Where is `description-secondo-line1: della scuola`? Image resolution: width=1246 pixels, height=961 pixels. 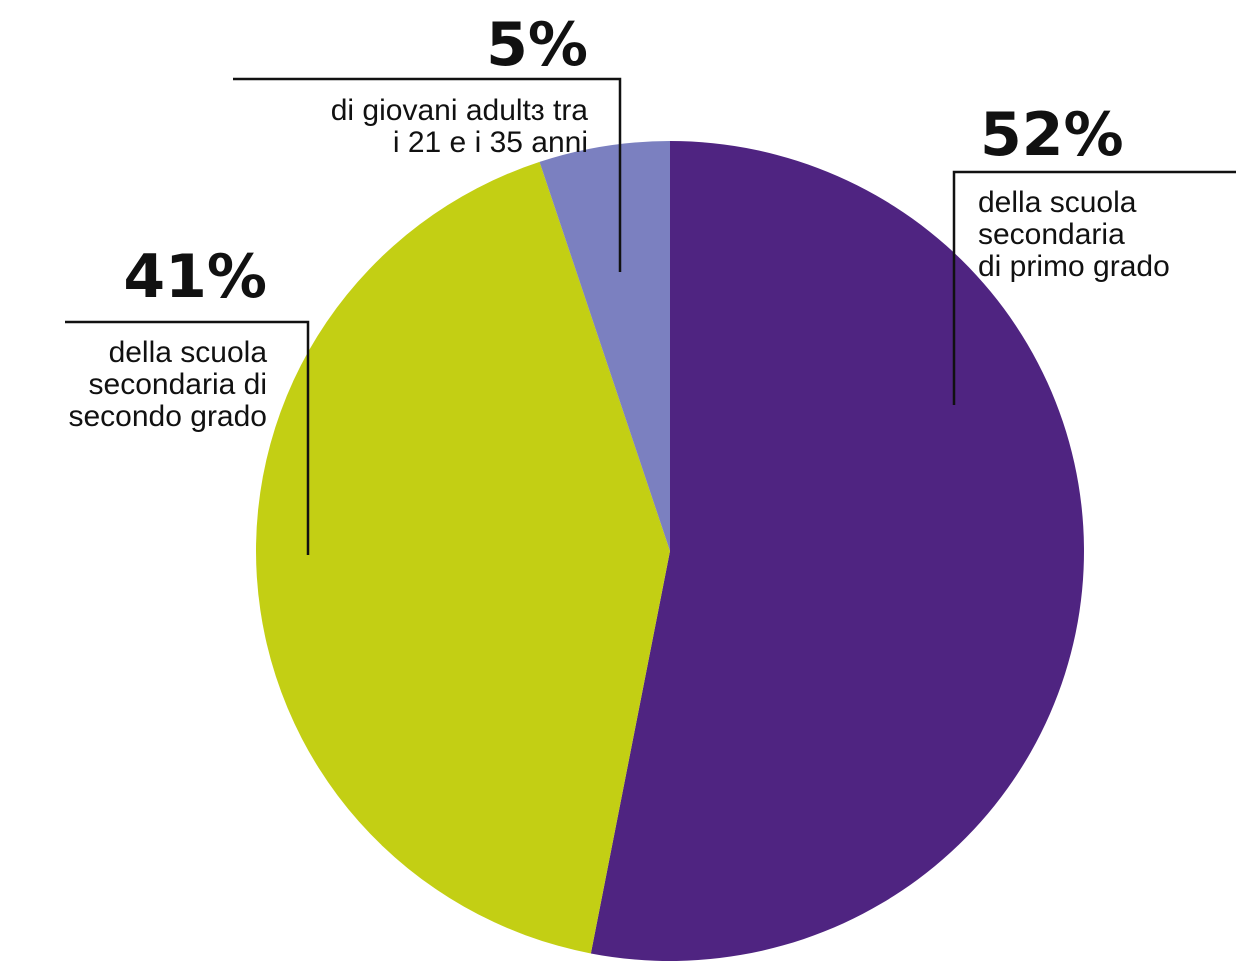 description-secondo-line1: della scuola is located at coordinates (188, 352).